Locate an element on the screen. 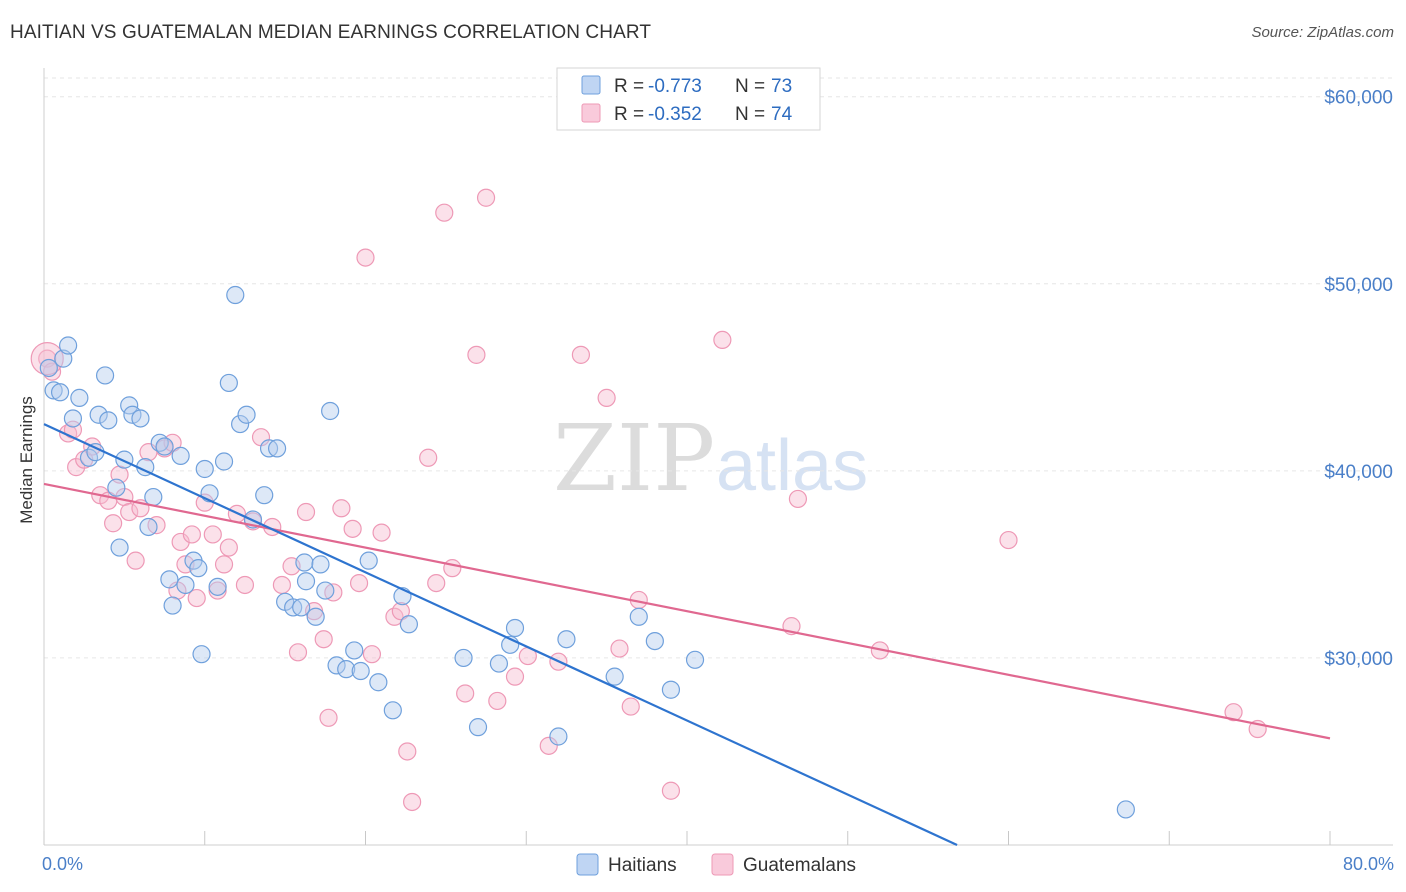  legend-label-haitians: Haitians is located at coordinates (642, 865).